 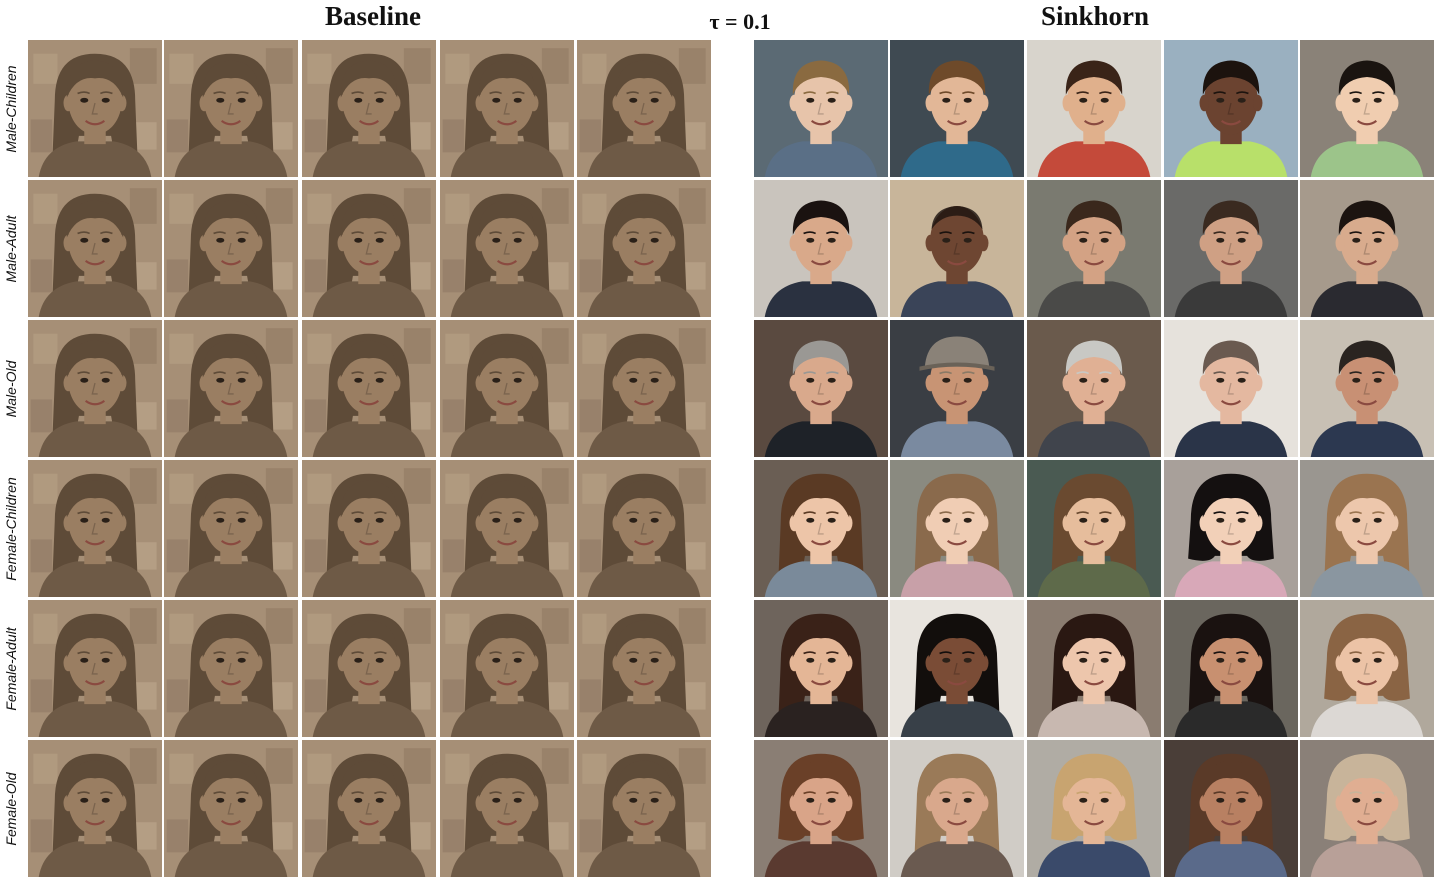 I want to click on row-label-text: Male-Old, so click(x=11, y=388).